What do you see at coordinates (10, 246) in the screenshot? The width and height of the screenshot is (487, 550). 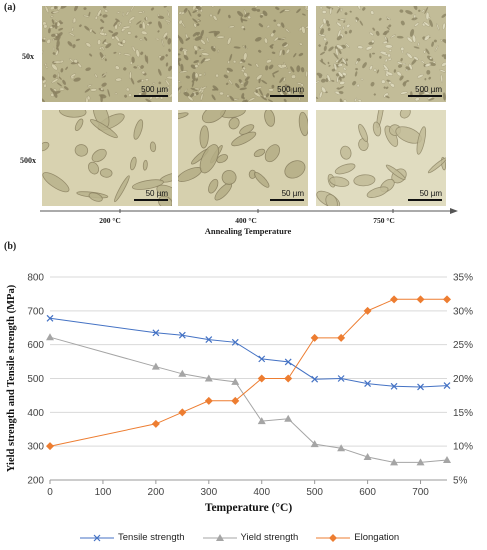 I see `panel-b-label: (b)` at bounding box center [10, 246].